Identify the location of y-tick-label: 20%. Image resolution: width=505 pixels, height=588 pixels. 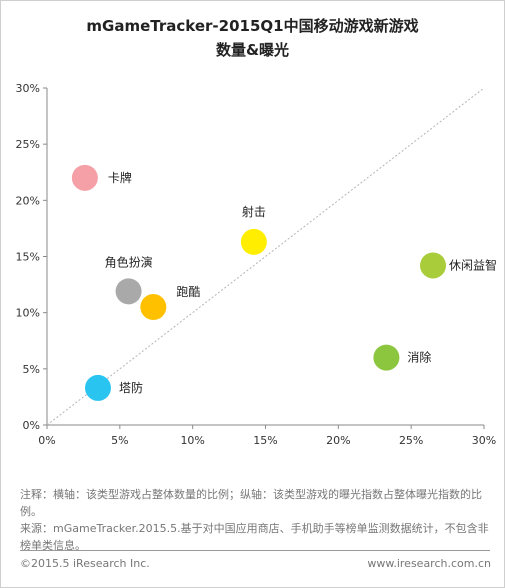
(28, 200).